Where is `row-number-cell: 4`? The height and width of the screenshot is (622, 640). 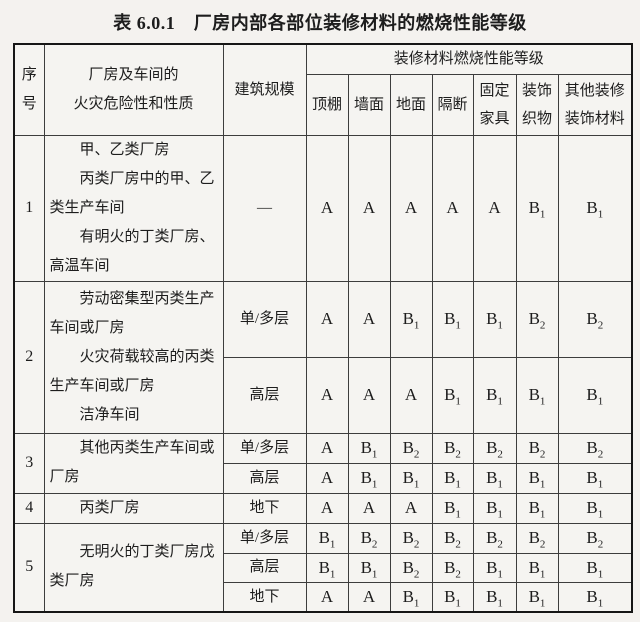
row-number-cell: 4 is located at coordinates (29, 508).